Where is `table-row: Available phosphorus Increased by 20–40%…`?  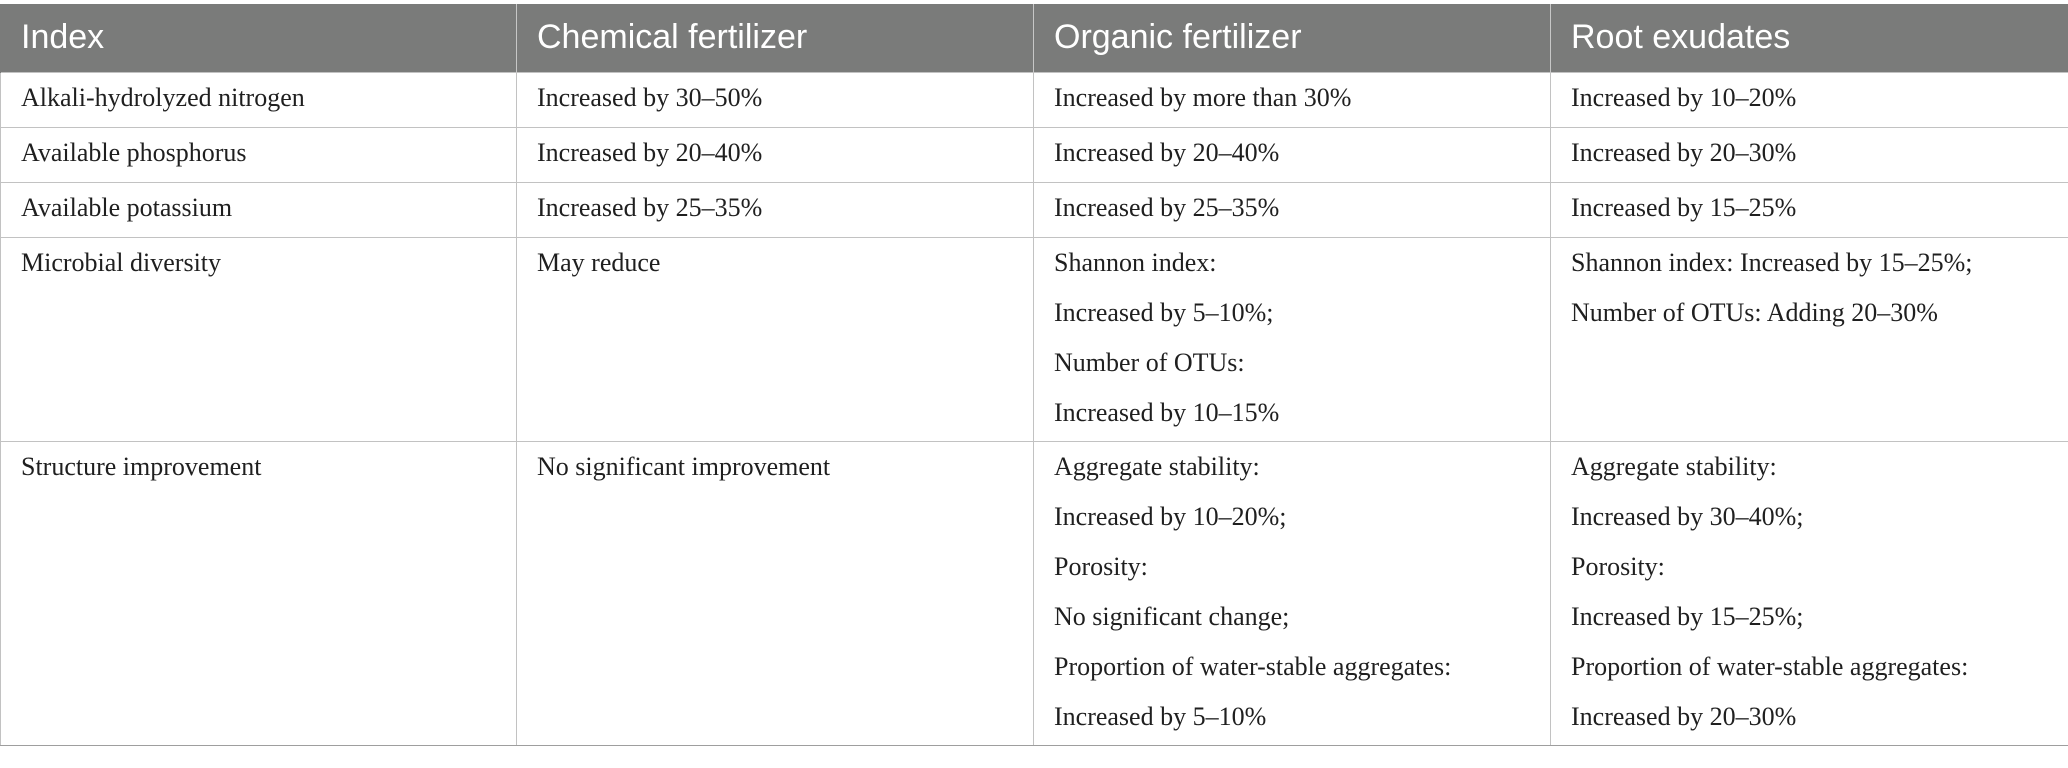 table-row: Available phosphorus Increased by 20–40%… is located at coordinates (1034, 154).